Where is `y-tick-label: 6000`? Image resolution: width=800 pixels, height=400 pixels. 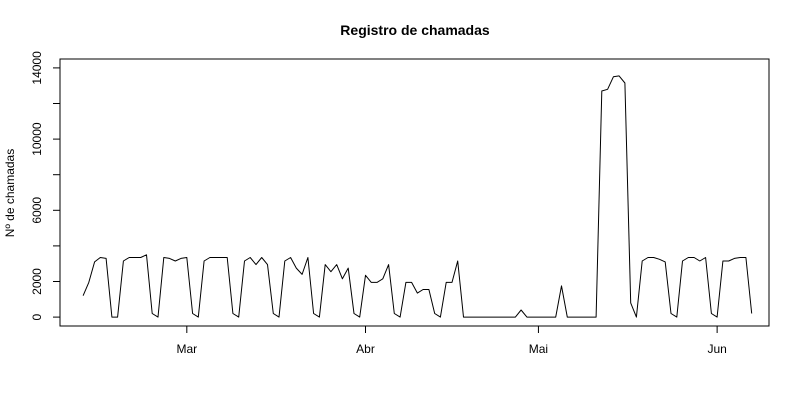
y-tick-label: 6000 is located at coordinates (37, 210).